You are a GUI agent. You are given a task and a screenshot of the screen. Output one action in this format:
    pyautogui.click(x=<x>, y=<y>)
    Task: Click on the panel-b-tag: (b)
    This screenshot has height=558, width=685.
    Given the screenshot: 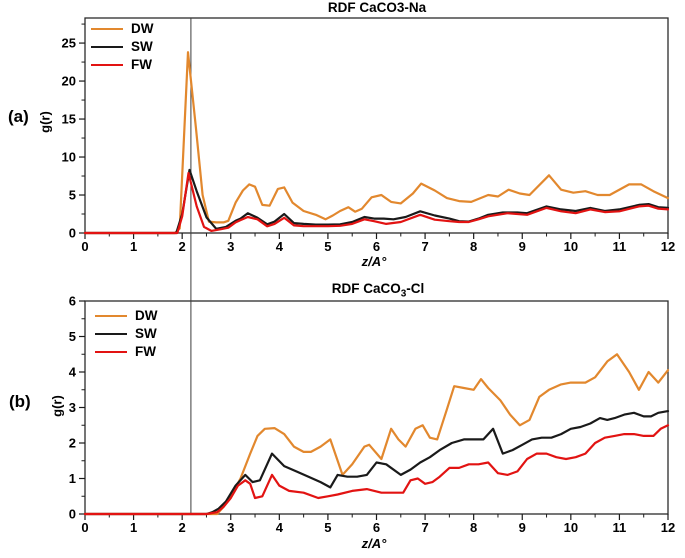 What is the action you would take?
    pyautogui.click(x=20, y=401)
    